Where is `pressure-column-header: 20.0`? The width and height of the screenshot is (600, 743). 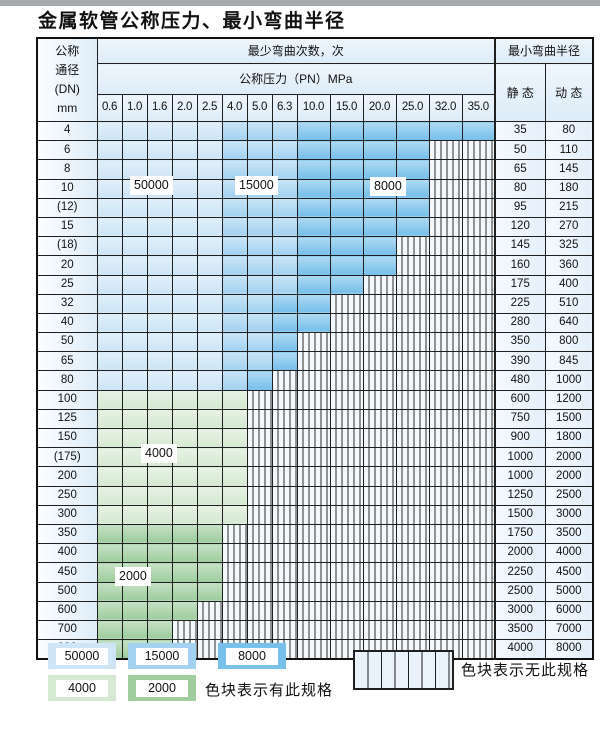 pressure-column-header: 20.0 is located at coordinates (379, 108).